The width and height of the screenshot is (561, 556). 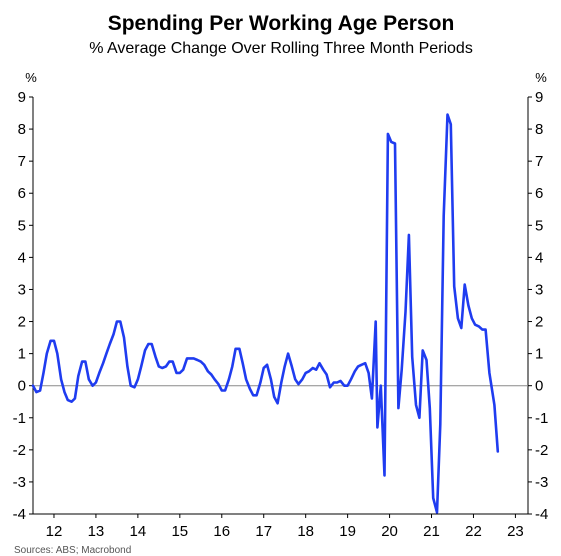 What do you see at coordinates (539, 129) in the screenshot?
I see `y-tick-label-right: 8` at bounding box center [539, 129].